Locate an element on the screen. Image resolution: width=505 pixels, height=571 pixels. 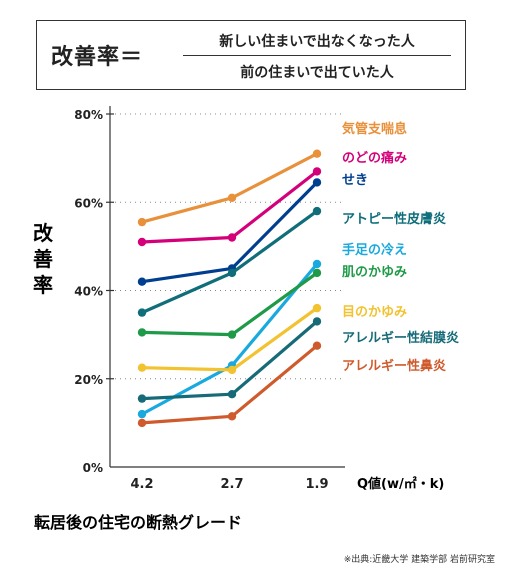
x-tick-label: 1.9 is located at coordinates (316, 484).